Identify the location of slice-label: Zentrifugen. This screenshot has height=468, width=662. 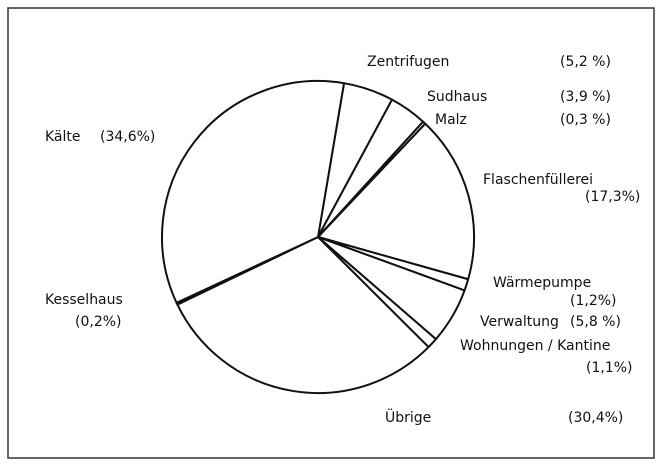
(408, 62).